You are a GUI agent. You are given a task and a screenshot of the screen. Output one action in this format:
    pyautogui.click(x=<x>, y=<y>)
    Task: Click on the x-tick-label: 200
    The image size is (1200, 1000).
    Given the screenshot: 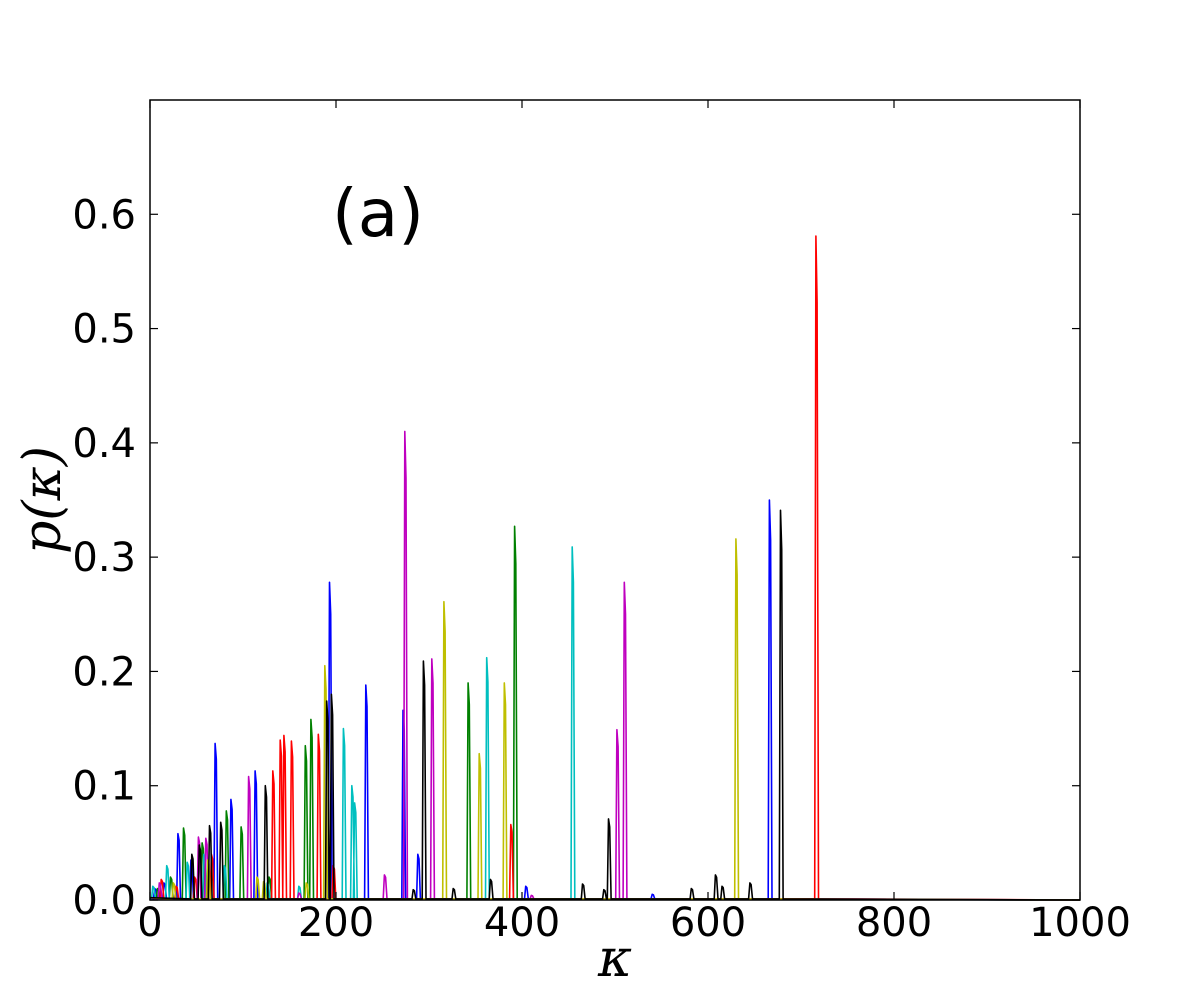 What is the action you would take?
    pyautogui.click(x=336, y=923)
    